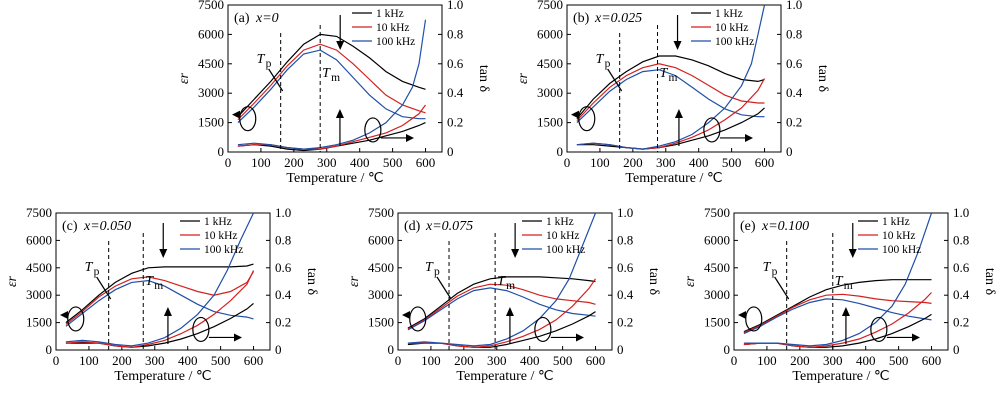  Describe the element at coordinates (267, 18) in the screenshot. I see `composition-label: x=0` at that location.